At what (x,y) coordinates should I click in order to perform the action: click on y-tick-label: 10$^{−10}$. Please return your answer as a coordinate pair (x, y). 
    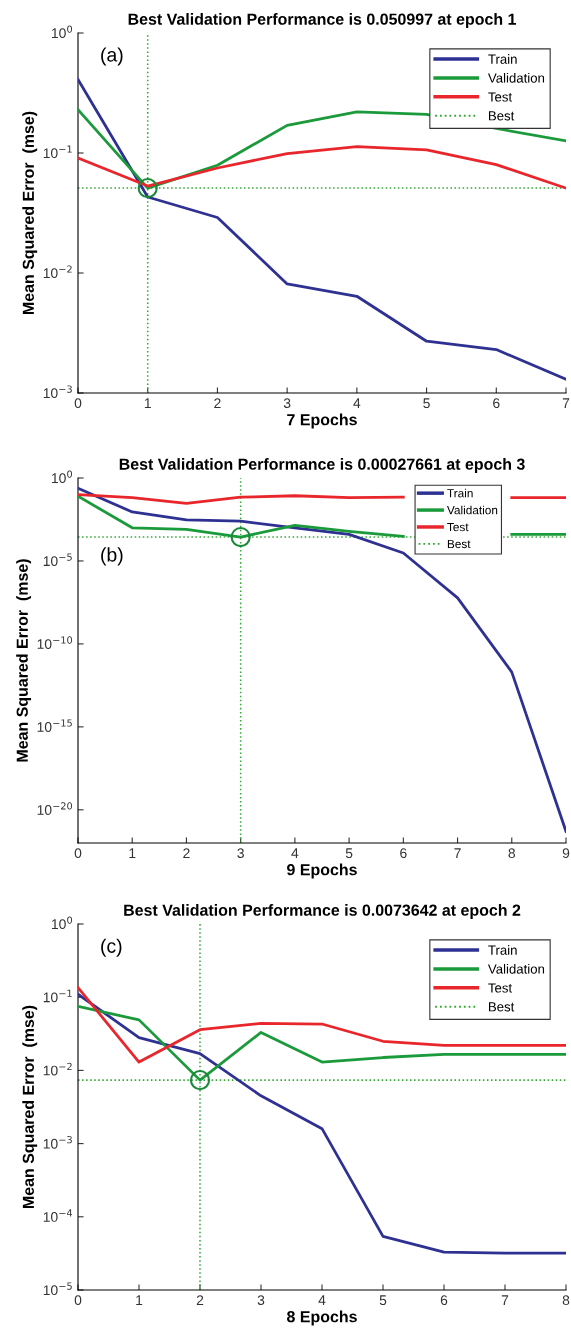
    Looking at the image, I should click on (55, 642).